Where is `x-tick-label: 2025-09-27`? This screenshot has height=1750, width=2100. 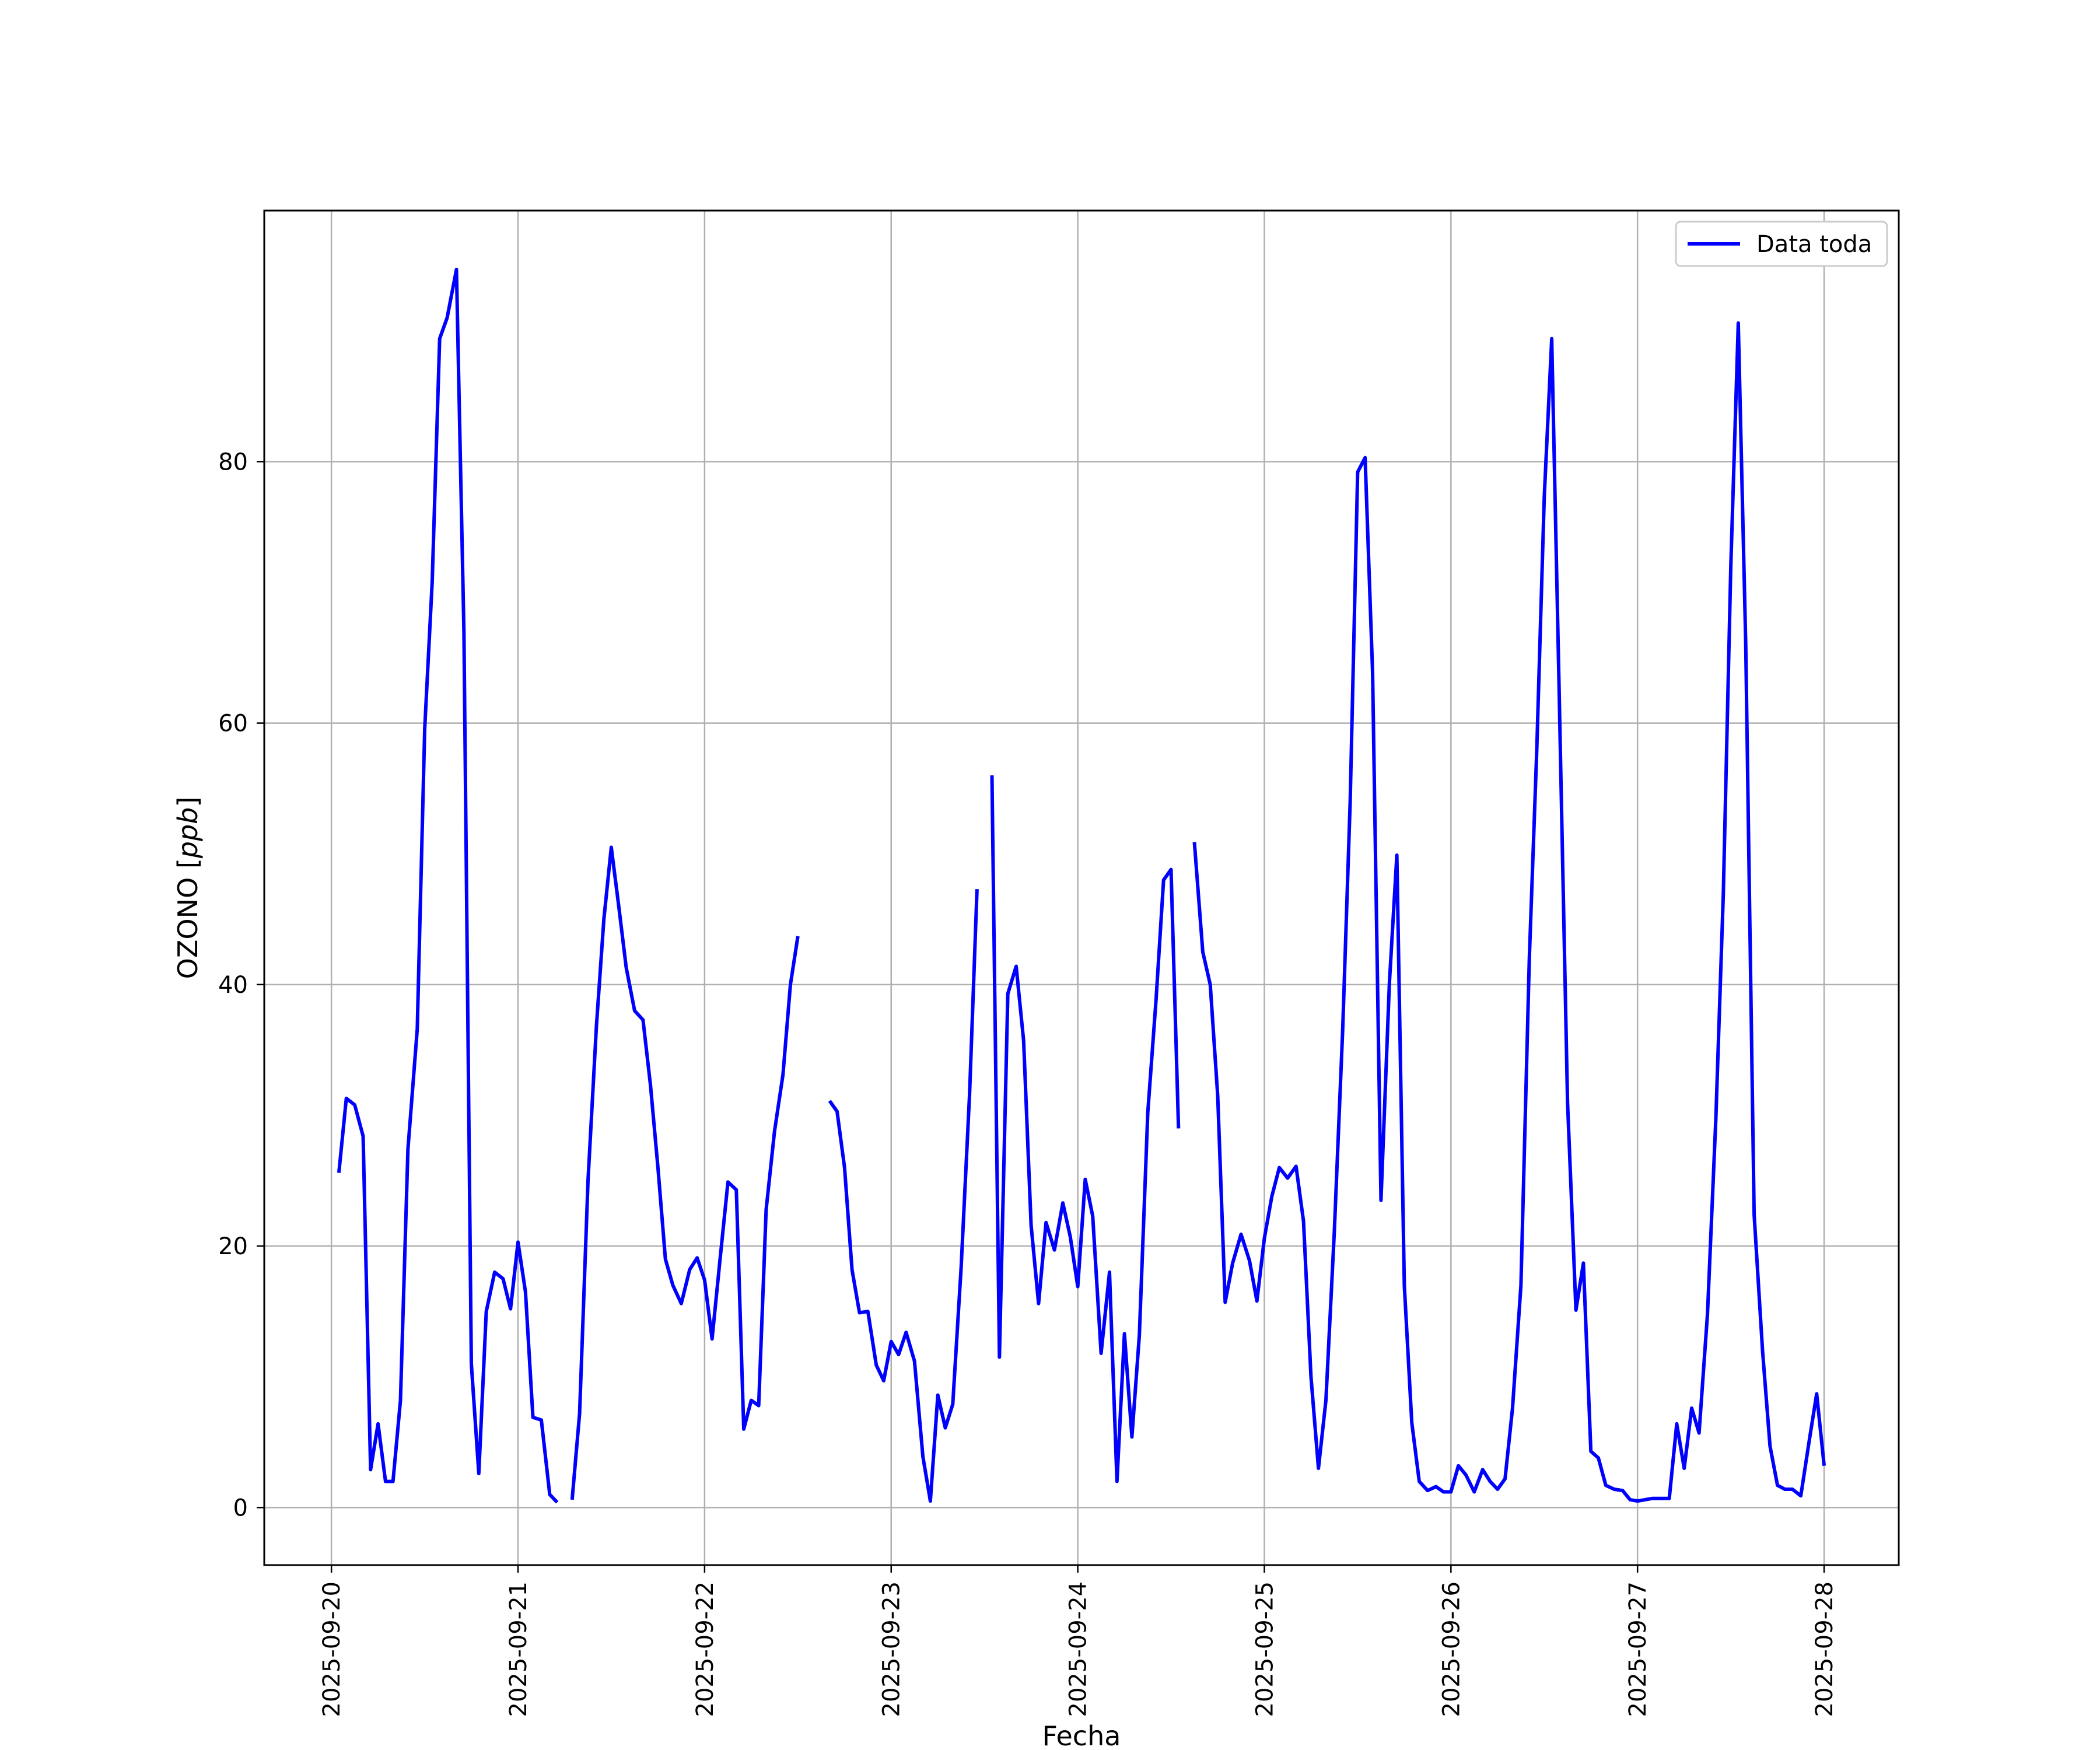 x-tick-label: 2025-09-27 is located at coordinates (1638, 1649).